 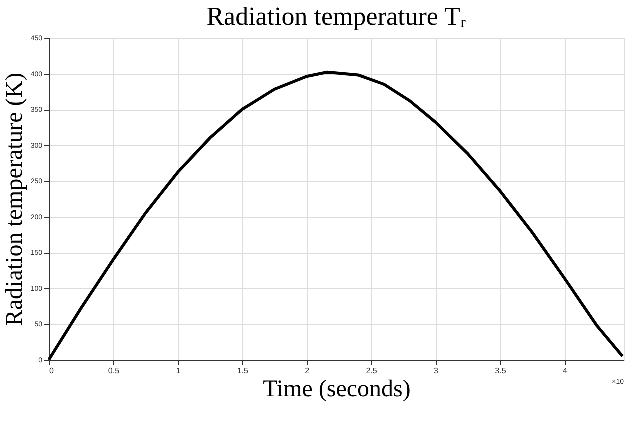 What do you see at coordinates (243, 371) in the screenshot?
I see `x-tick-label: 1.5` at bounding box center [243, 371].